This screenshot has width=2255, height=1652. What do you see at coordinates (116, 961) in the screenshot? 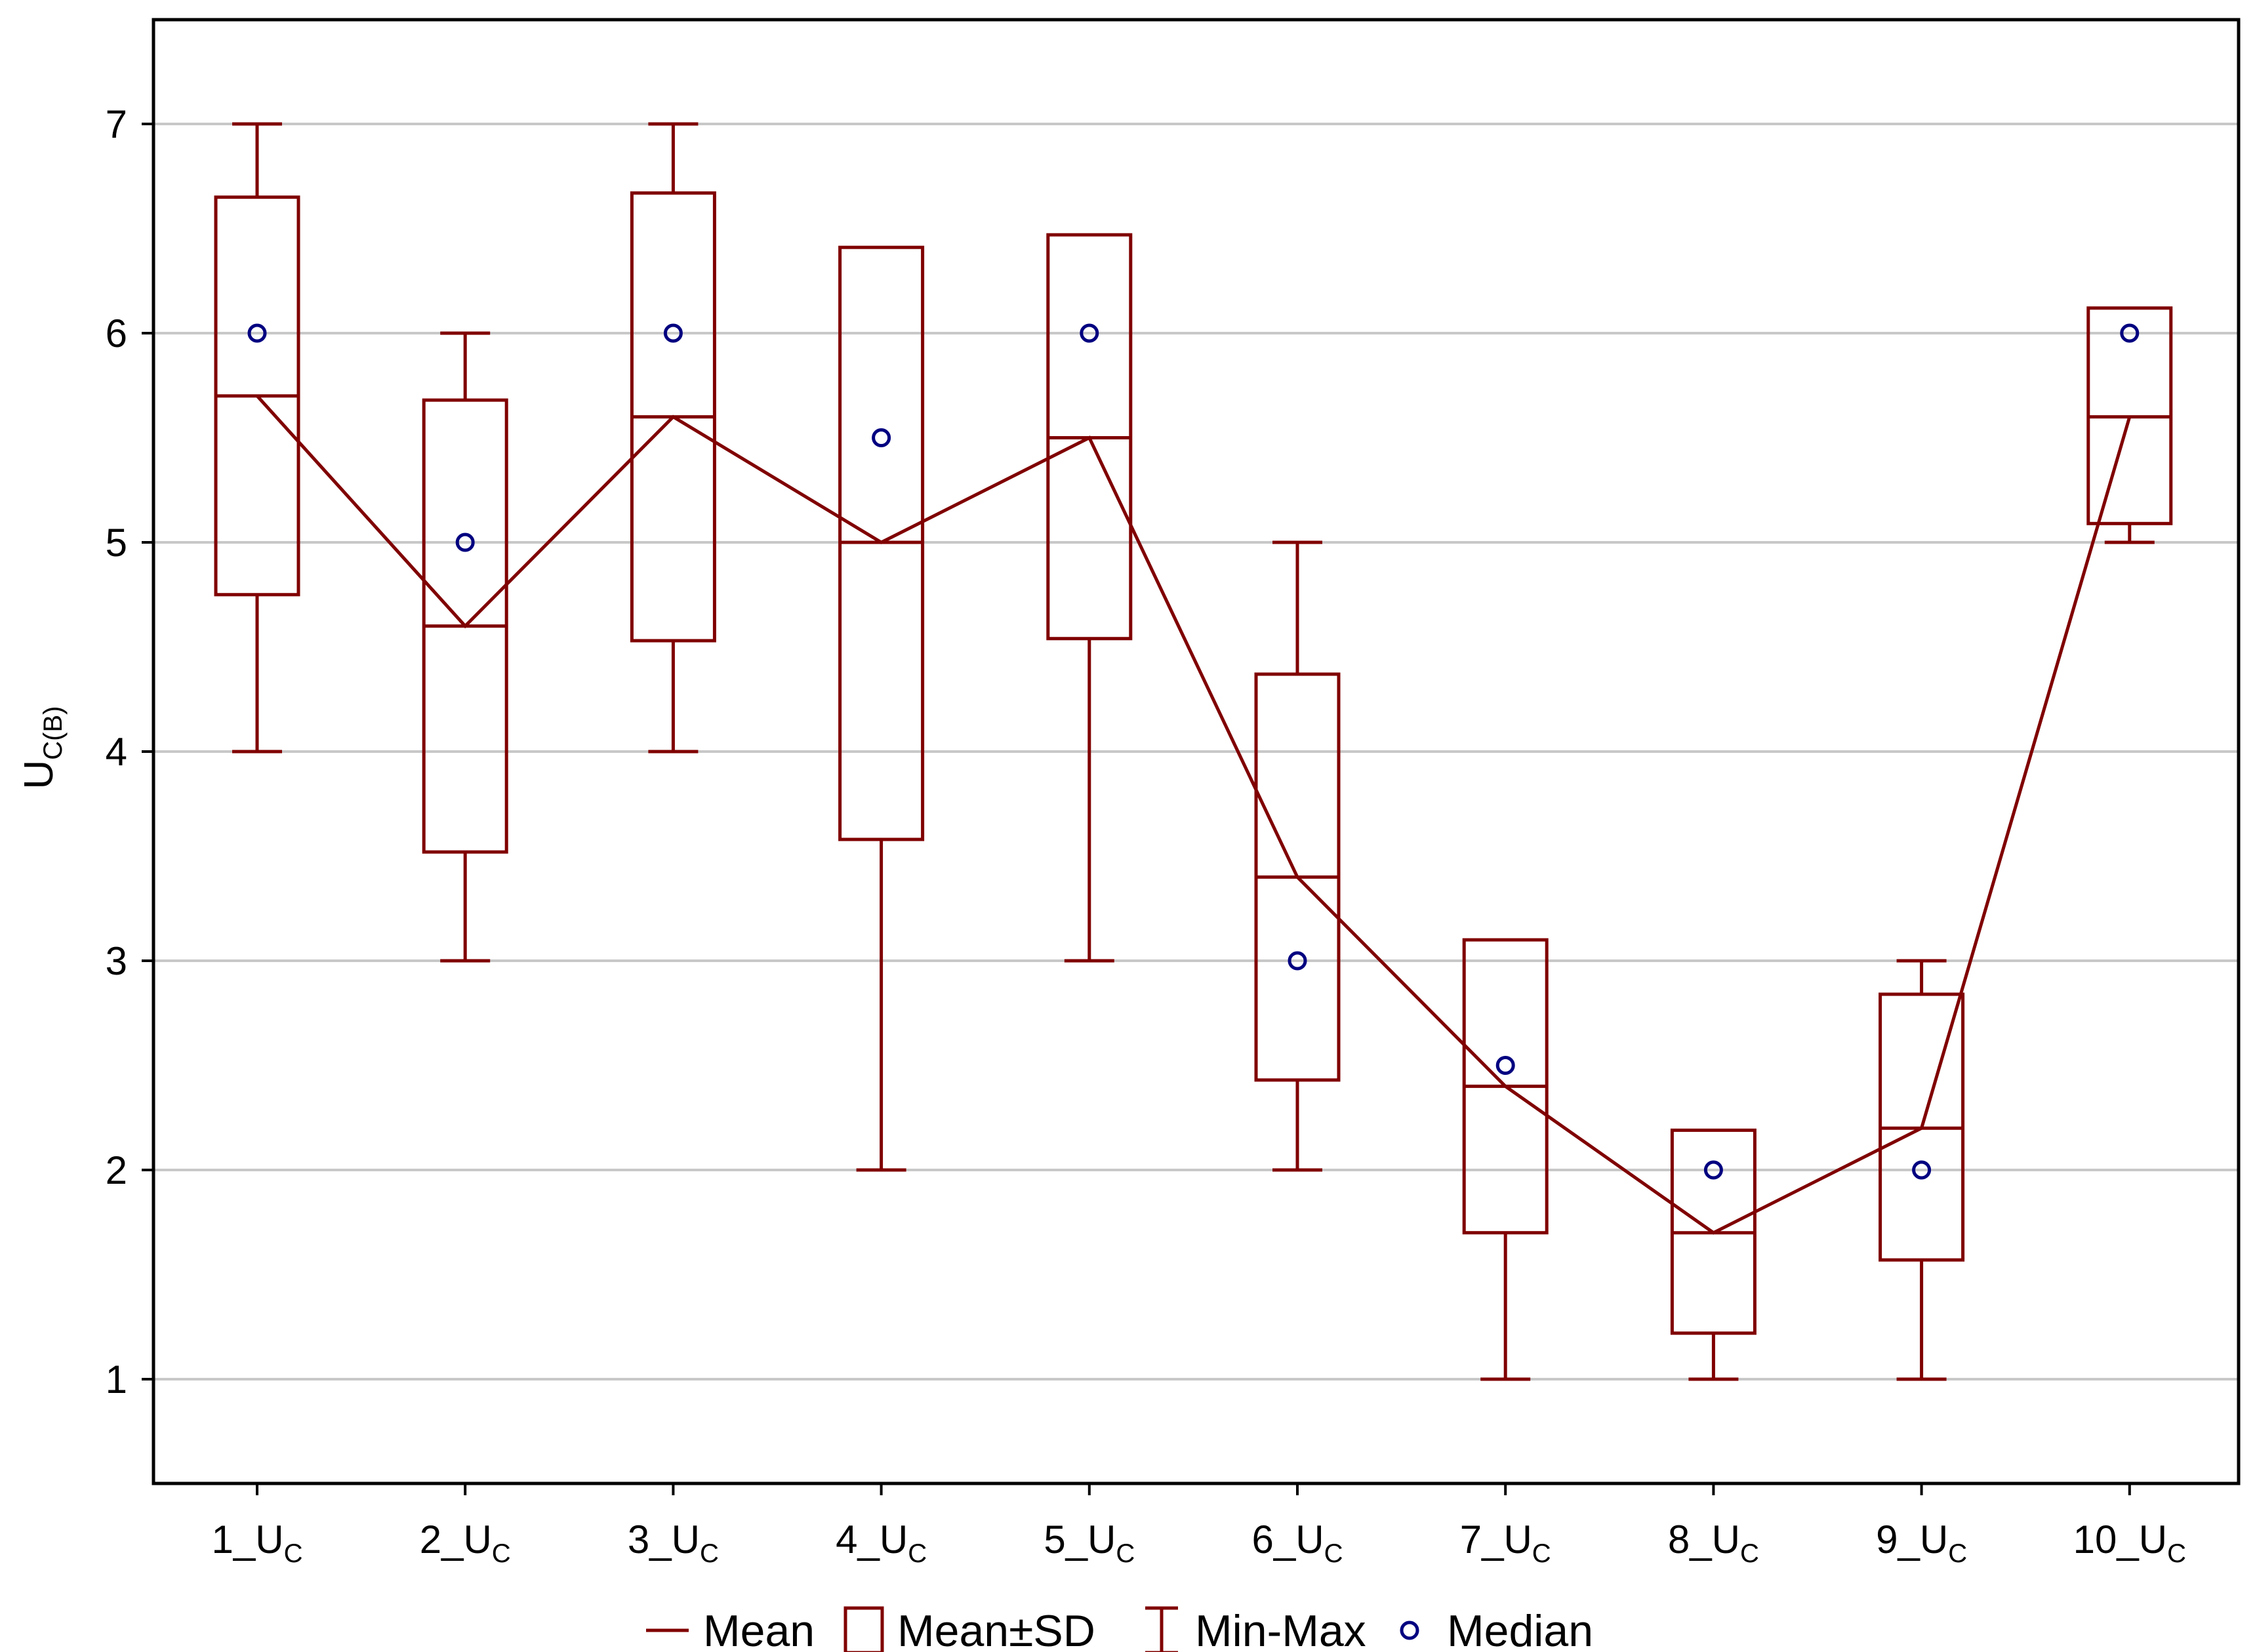
I see `y-tick-label: 3` at bounding box center [116, 961].